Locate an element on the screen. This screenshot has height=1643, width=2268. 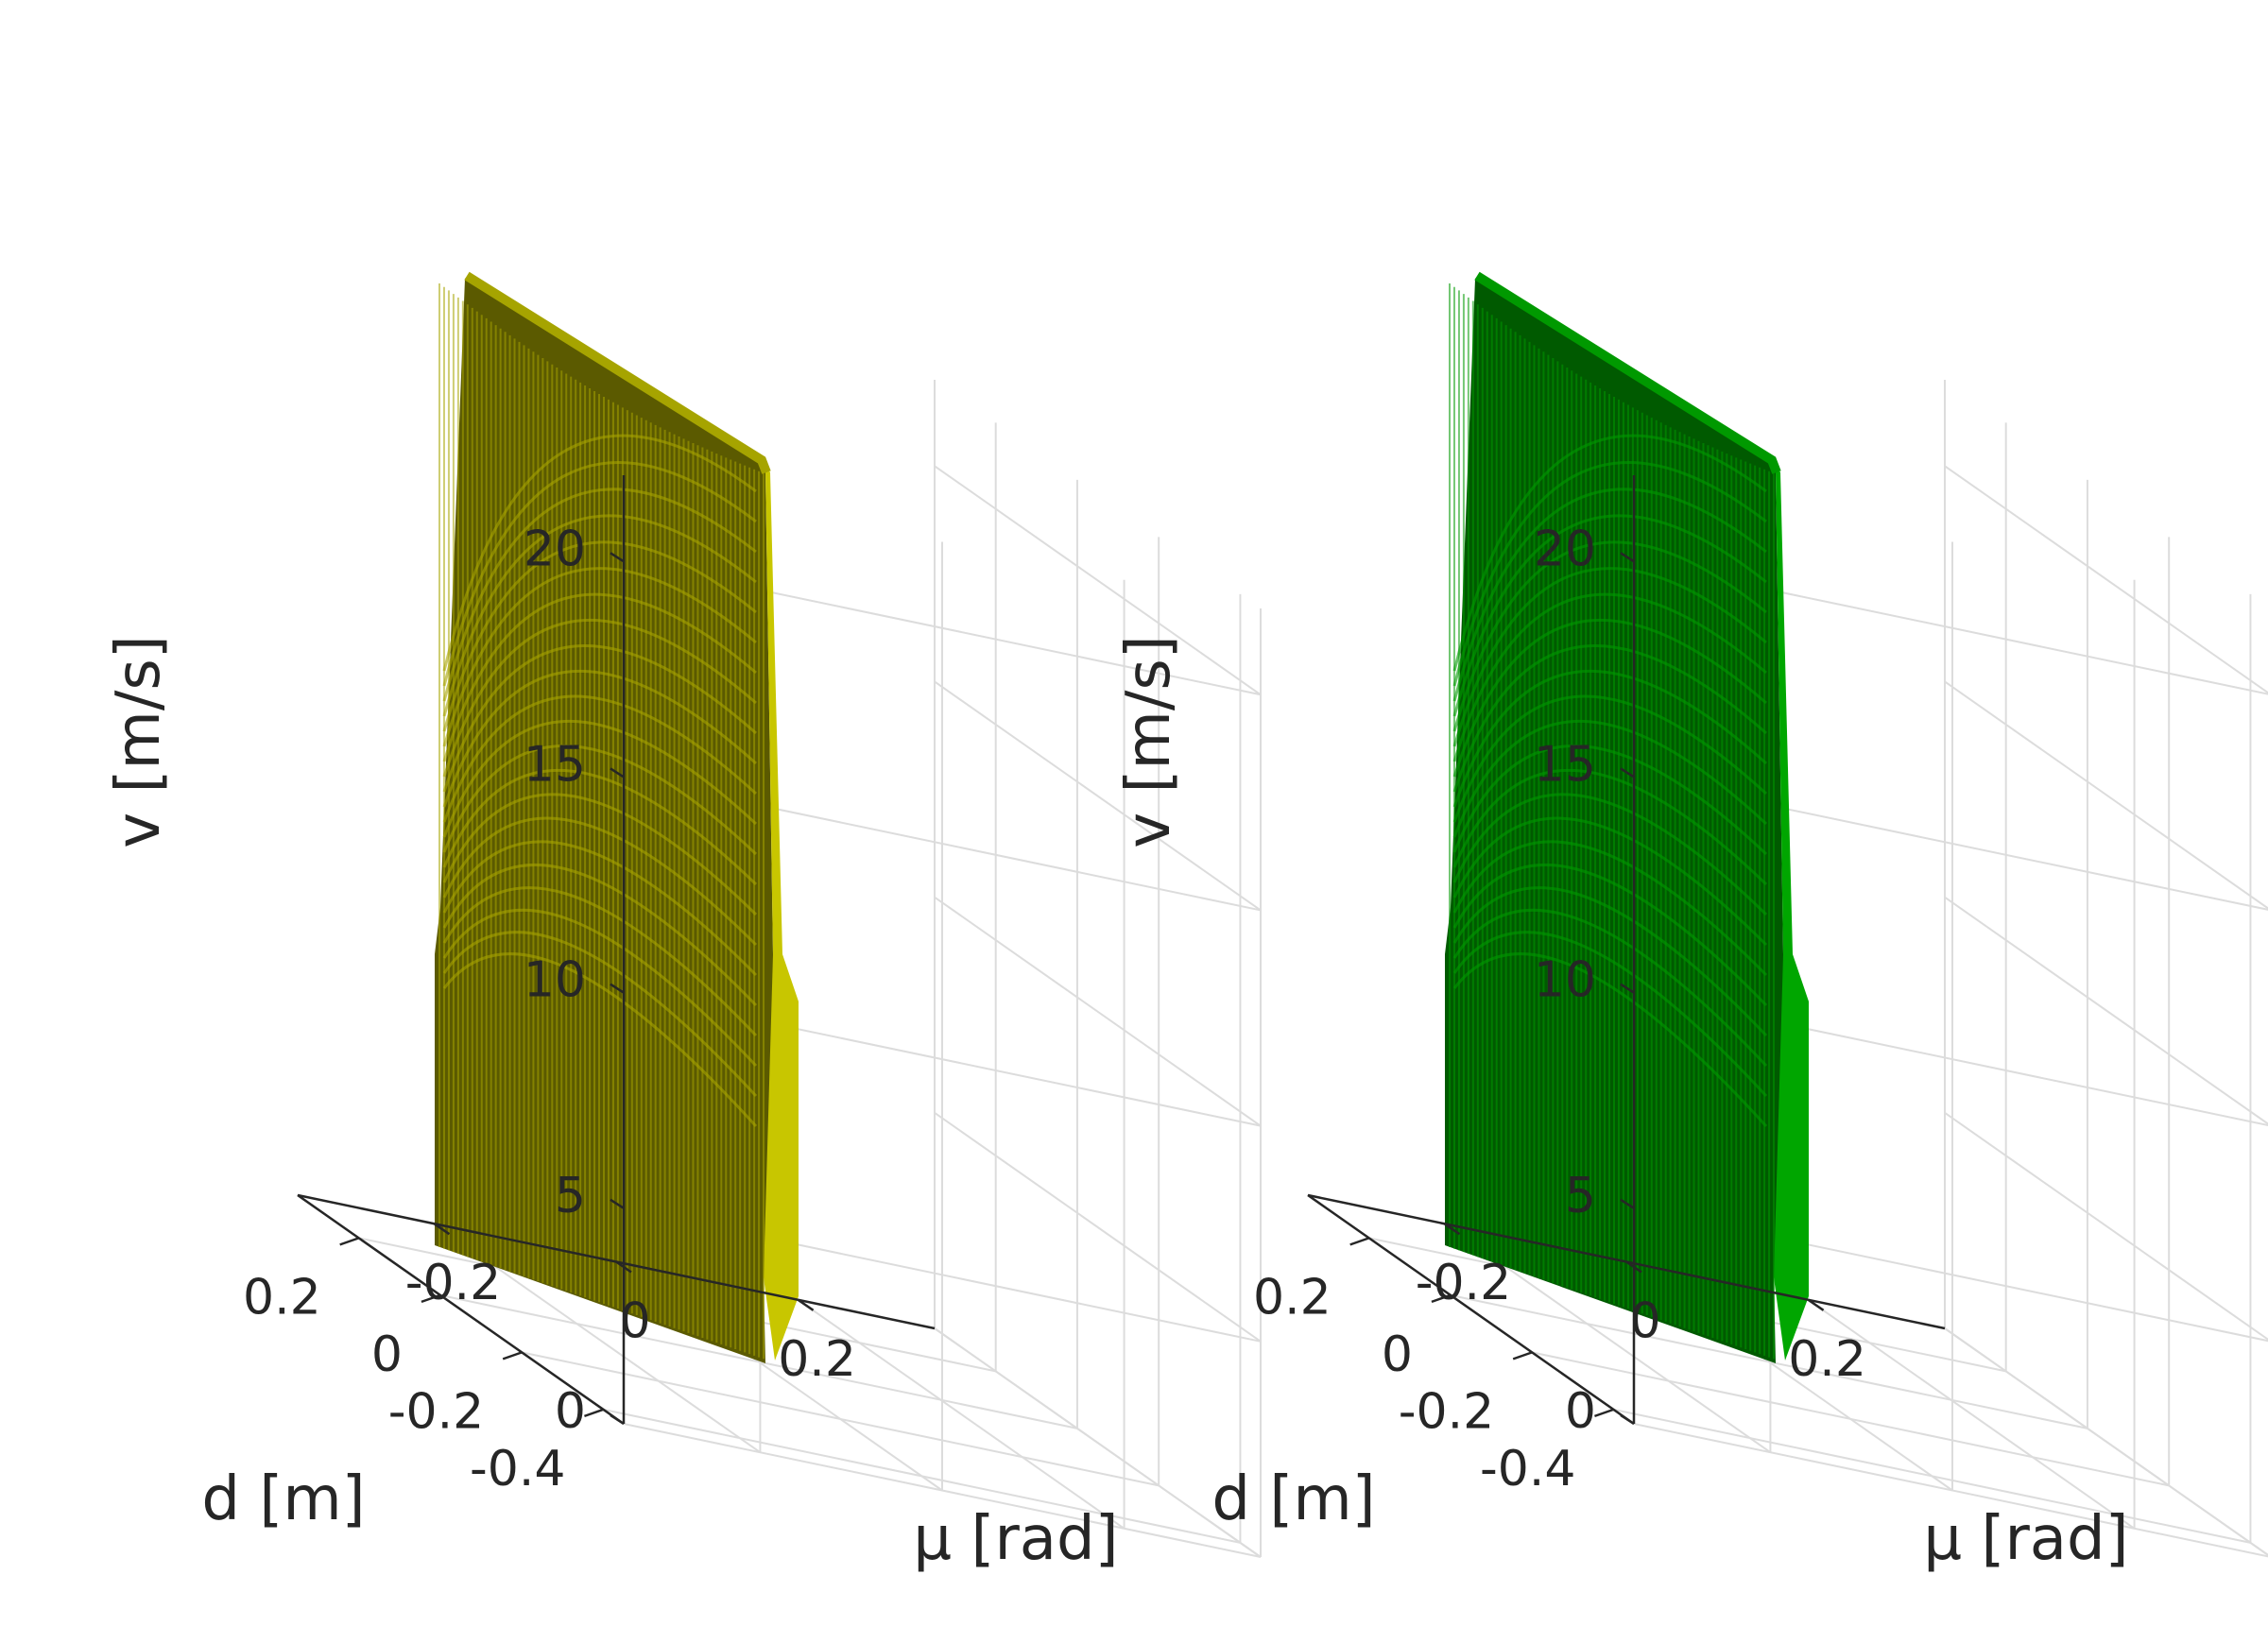
mu-tick-label: 0 is located at coordinates (1644, 1321).